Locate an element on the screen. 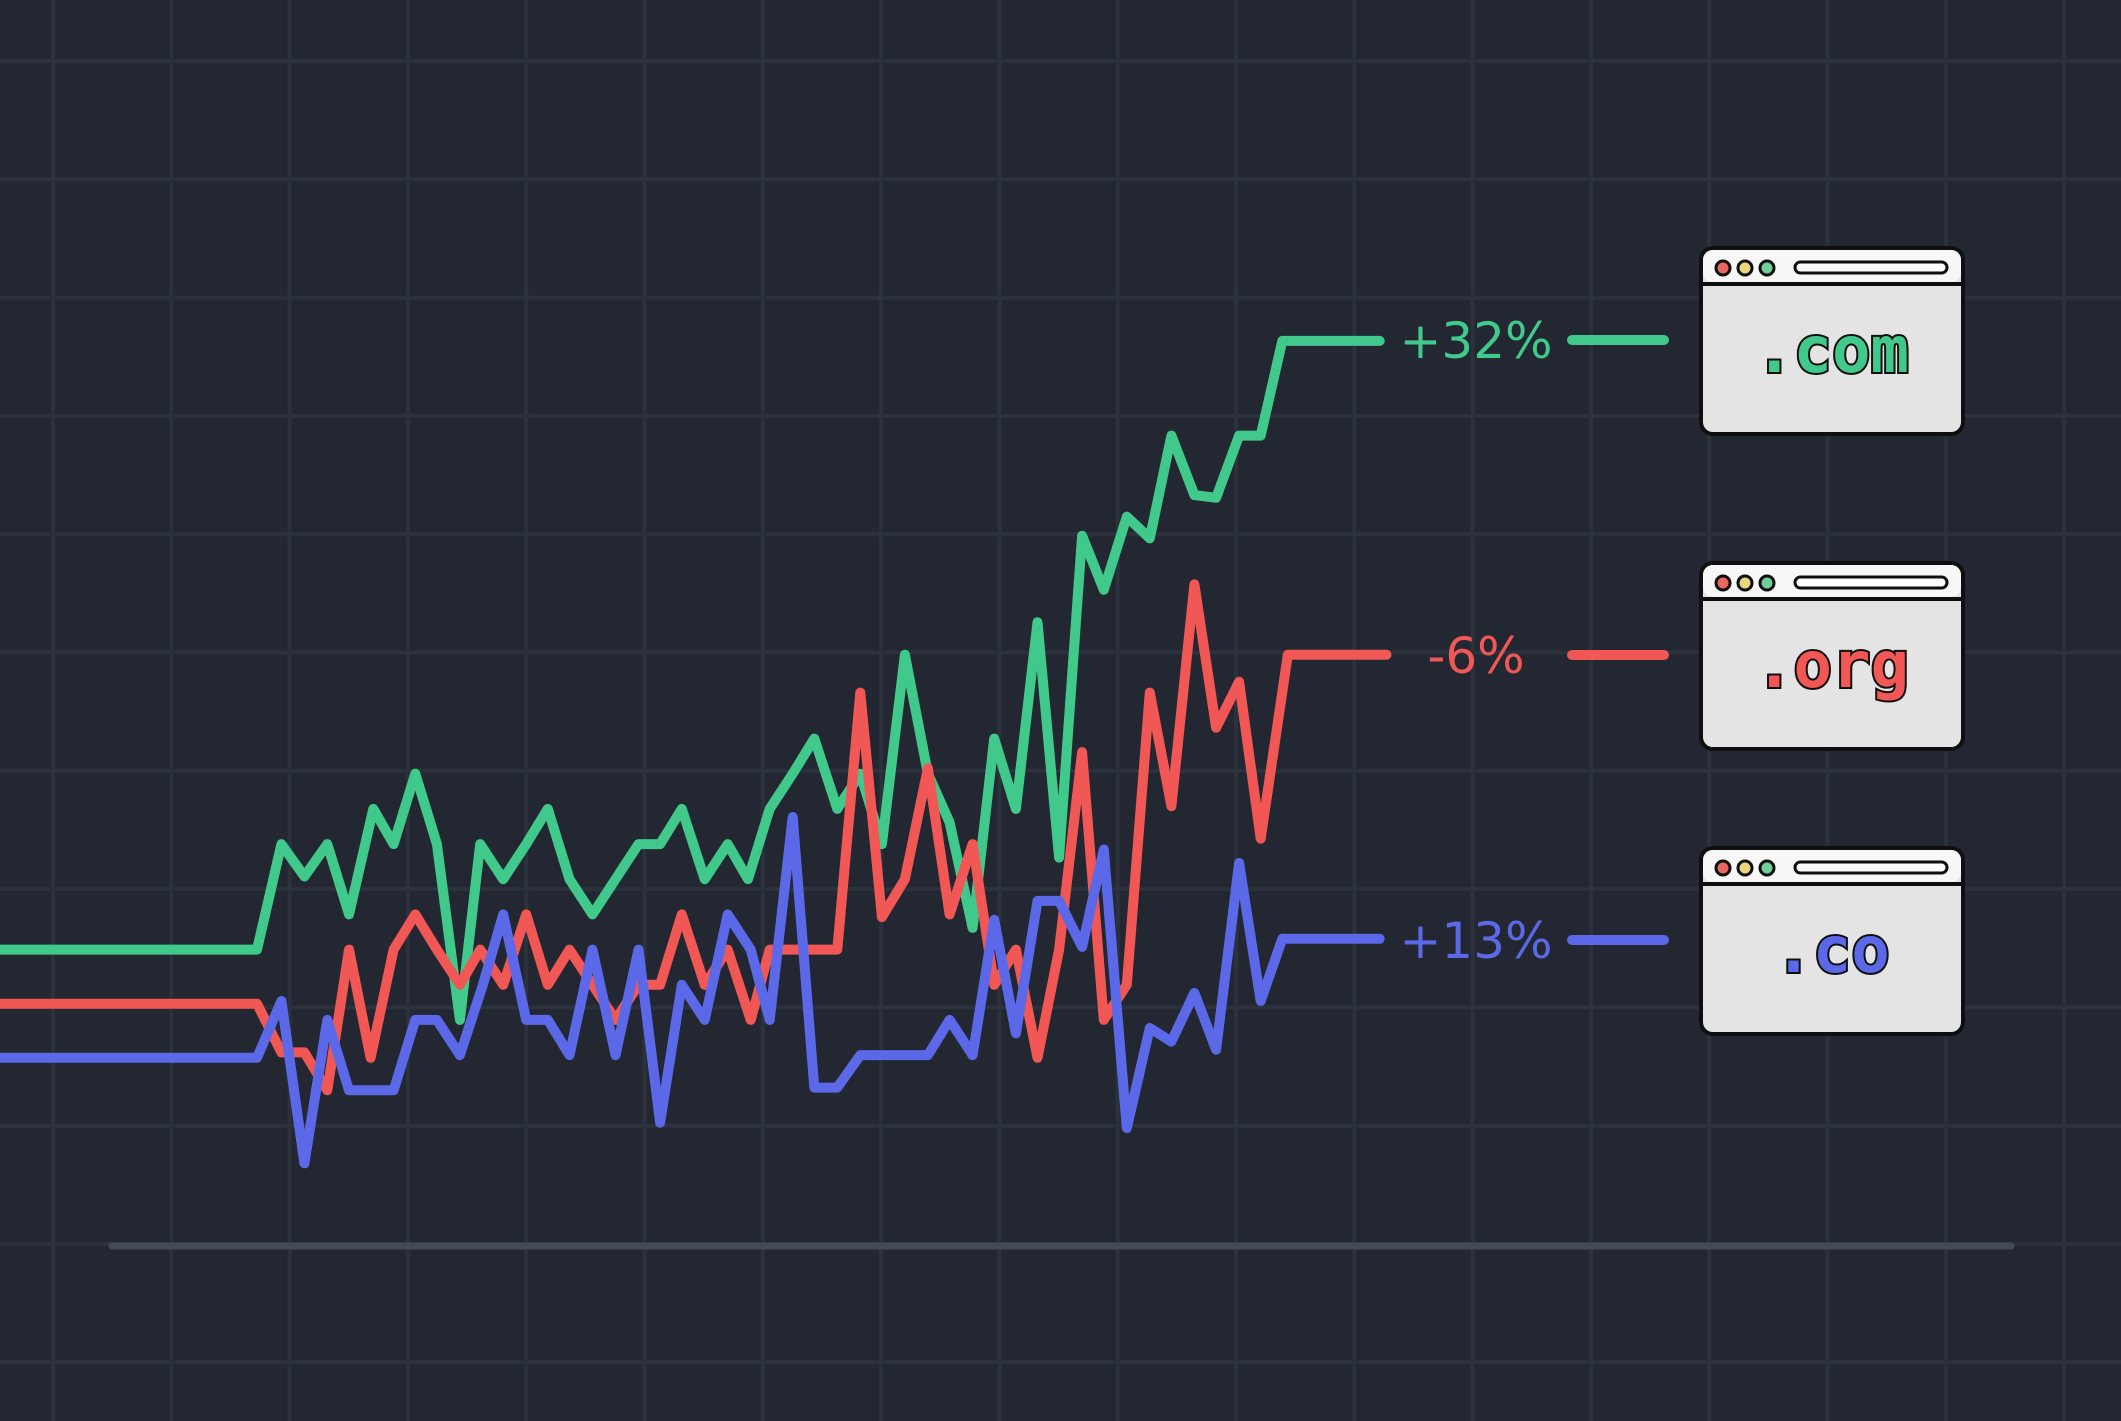 The height and width of the screenshot is (1421, 2121). callout-group: -6% .org is located at coordinates (1696, 656).